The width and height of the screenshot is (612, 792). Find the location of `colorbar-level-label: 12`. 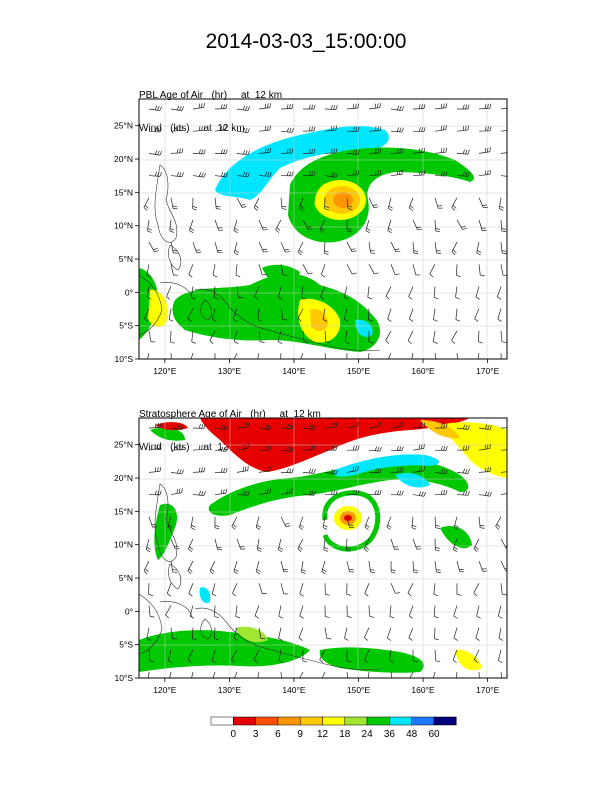

colorbar-level-label: 12 is located at coordinates (323, 734).